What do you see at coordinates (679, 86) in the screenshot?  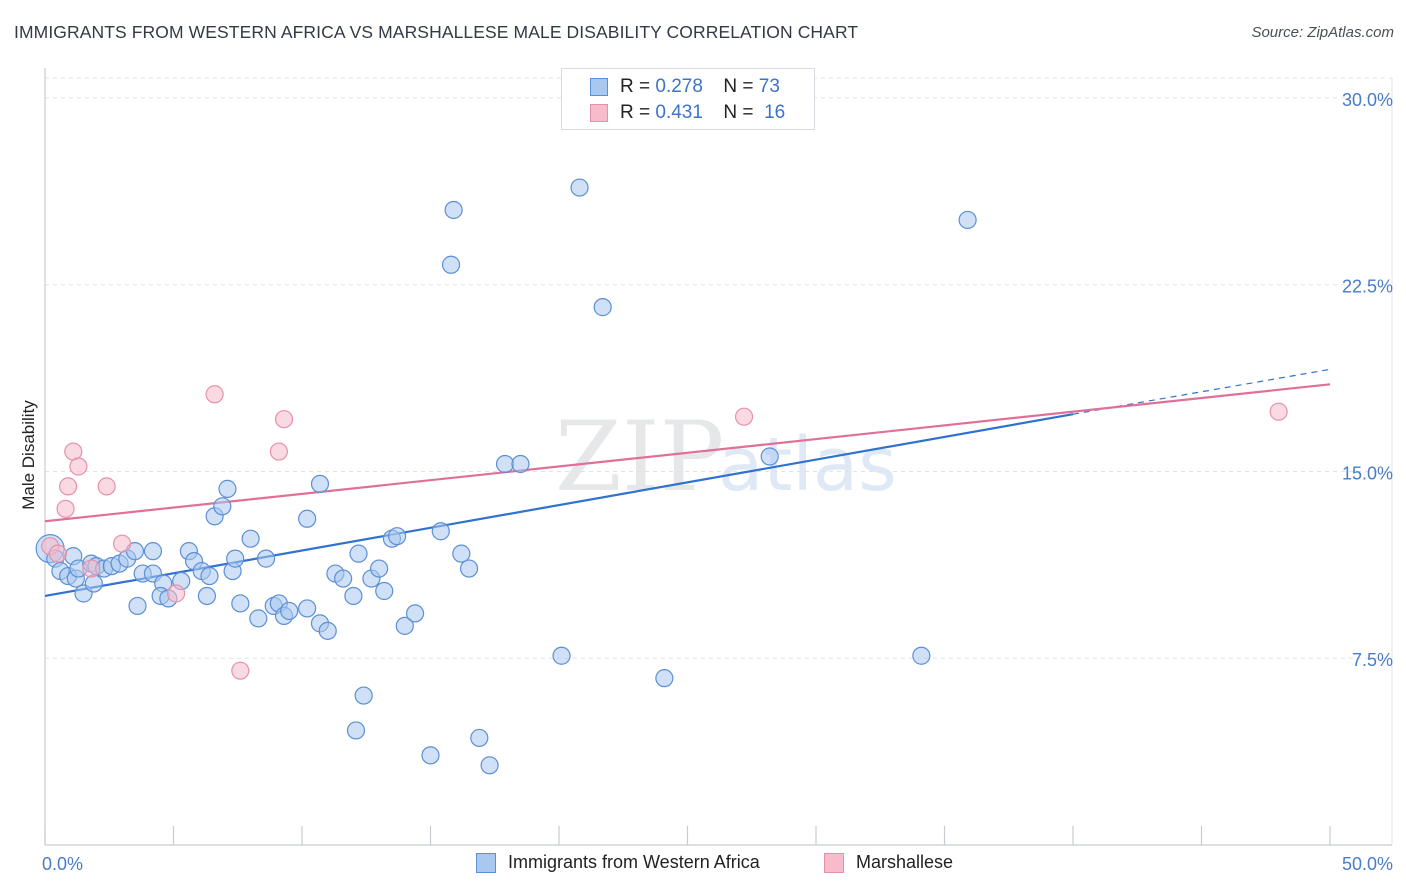 I see `legend-r-value: 0.278` at bounding box center [679, 86].